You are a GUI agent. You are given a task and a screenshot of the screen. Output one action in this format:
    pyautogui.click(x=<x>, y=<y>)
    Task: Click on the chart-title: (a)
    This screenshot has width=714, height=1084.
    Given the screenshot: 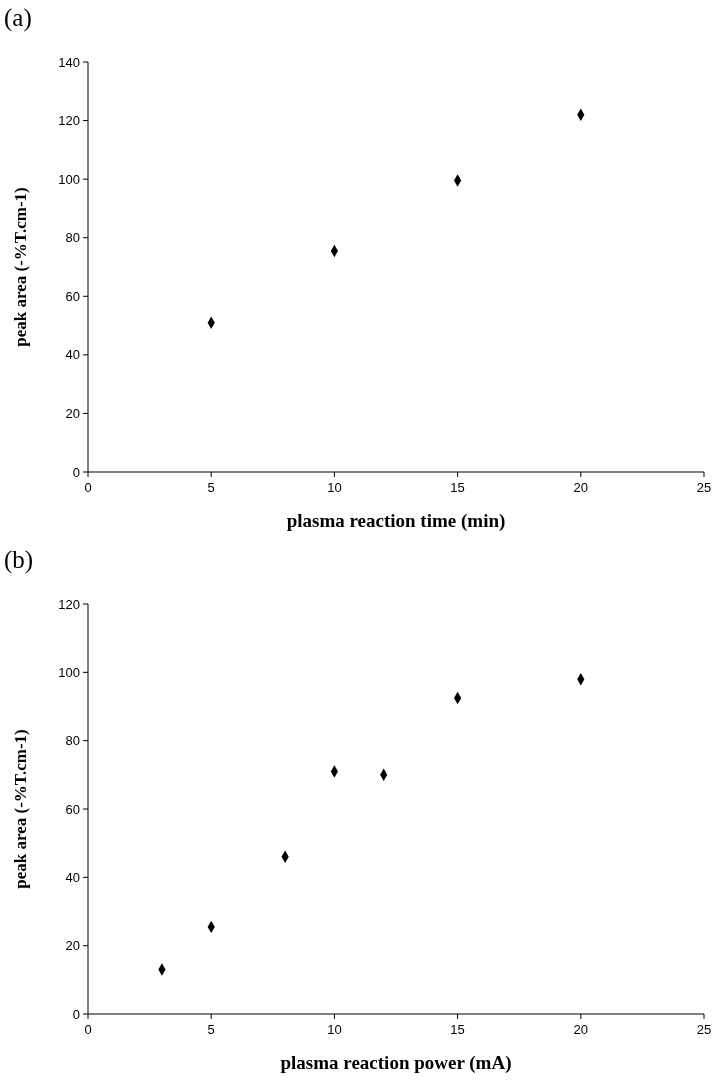 What is the action you would take?
    pyautogui.click(x=18, y=18)
    